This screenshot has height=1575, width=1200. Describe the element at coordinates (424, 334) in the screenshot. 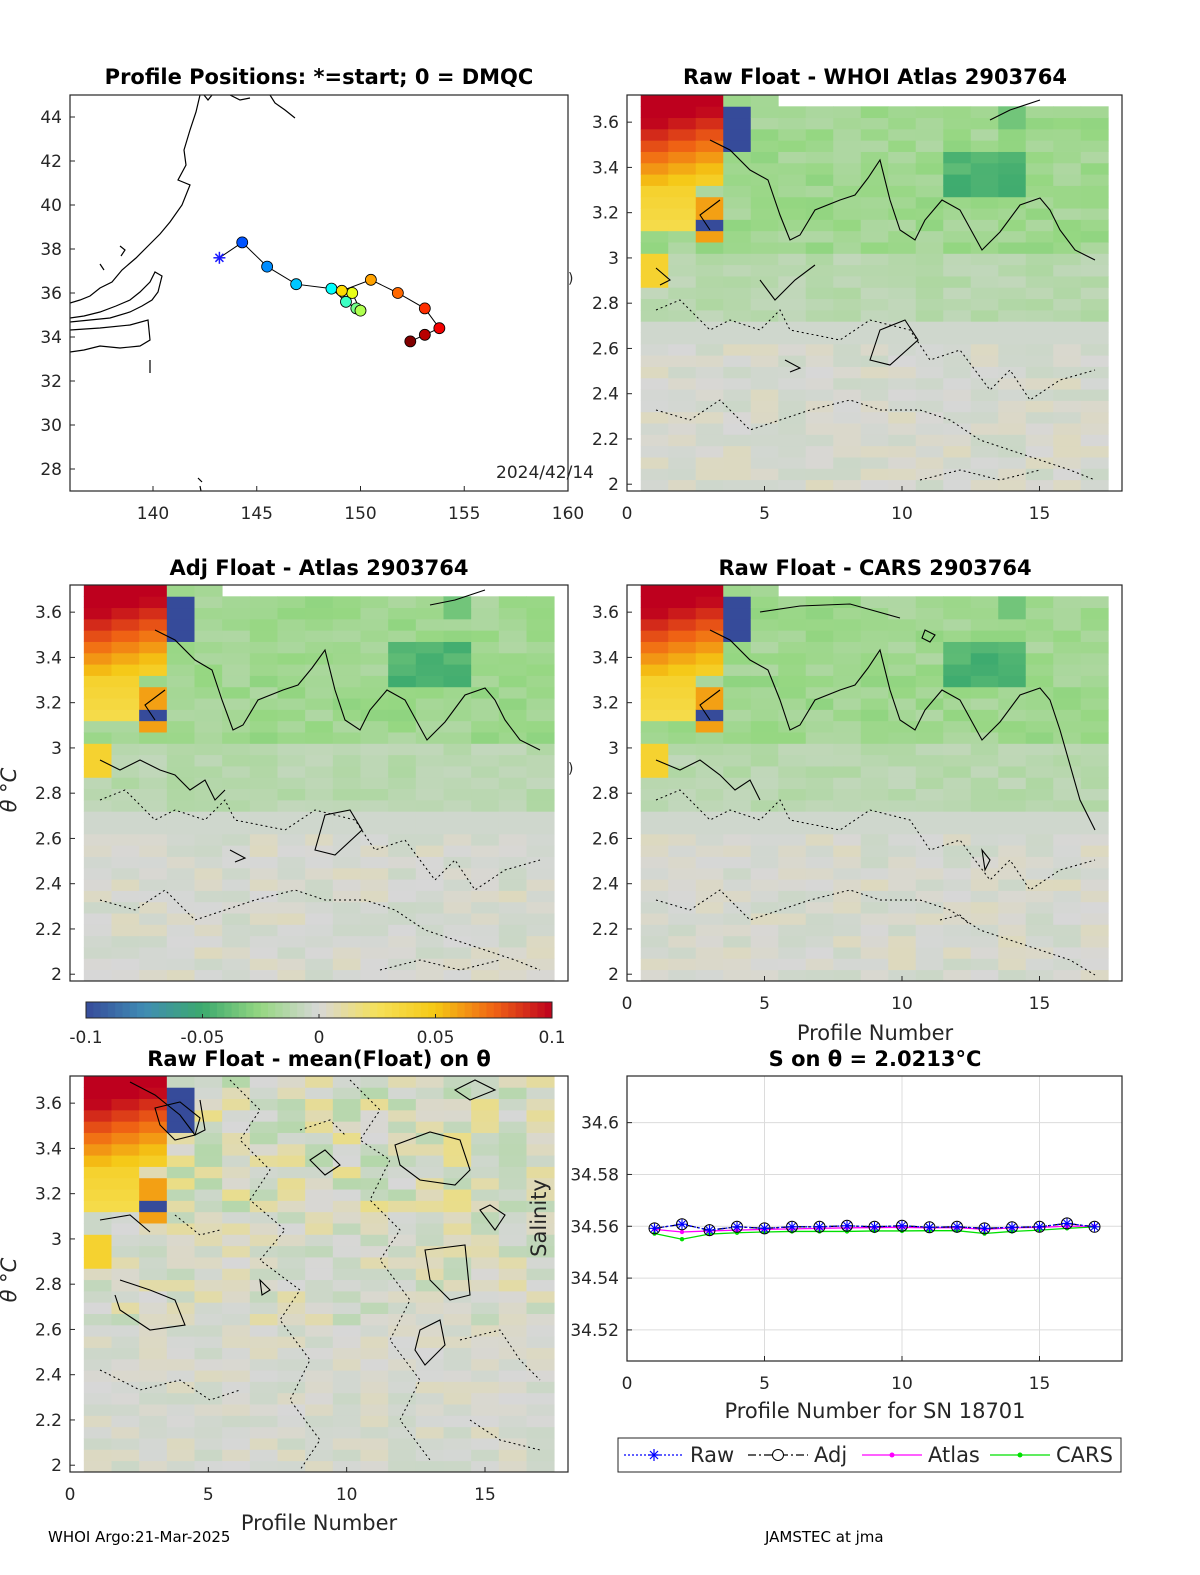

I see `profile-marker` at that location.